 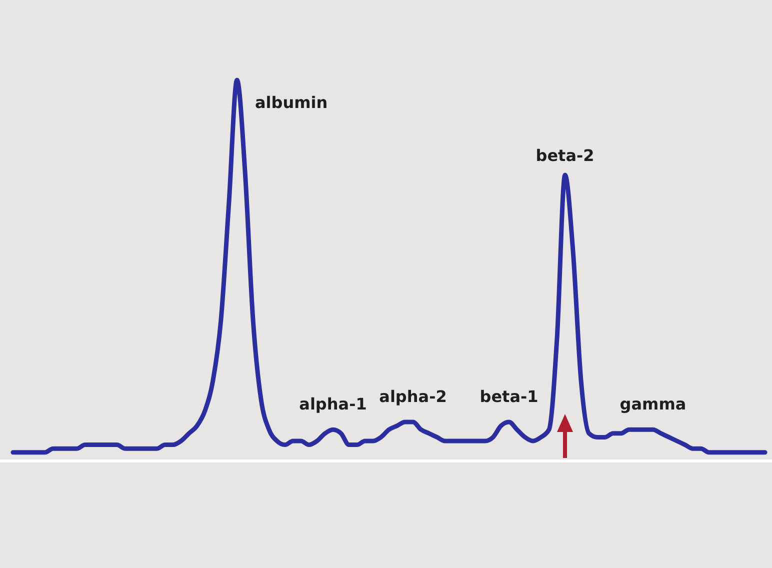 I want to click on annotation: alpha-1, so click(x=333, y=404).